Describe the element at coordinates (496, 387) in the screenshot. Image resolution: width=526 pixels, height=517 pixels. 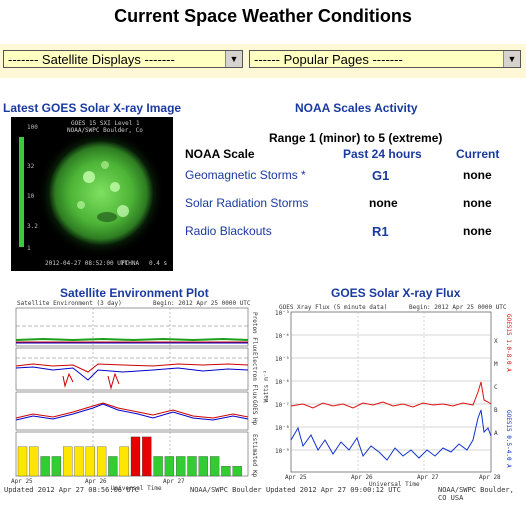
I see `flare-class-label: C` at that location.